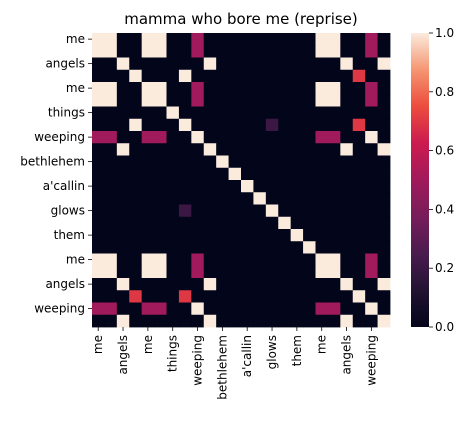  Describe the element at coordinates (247, 356) in the screenshot. I see `x-tick-label: a'callin` at that location.